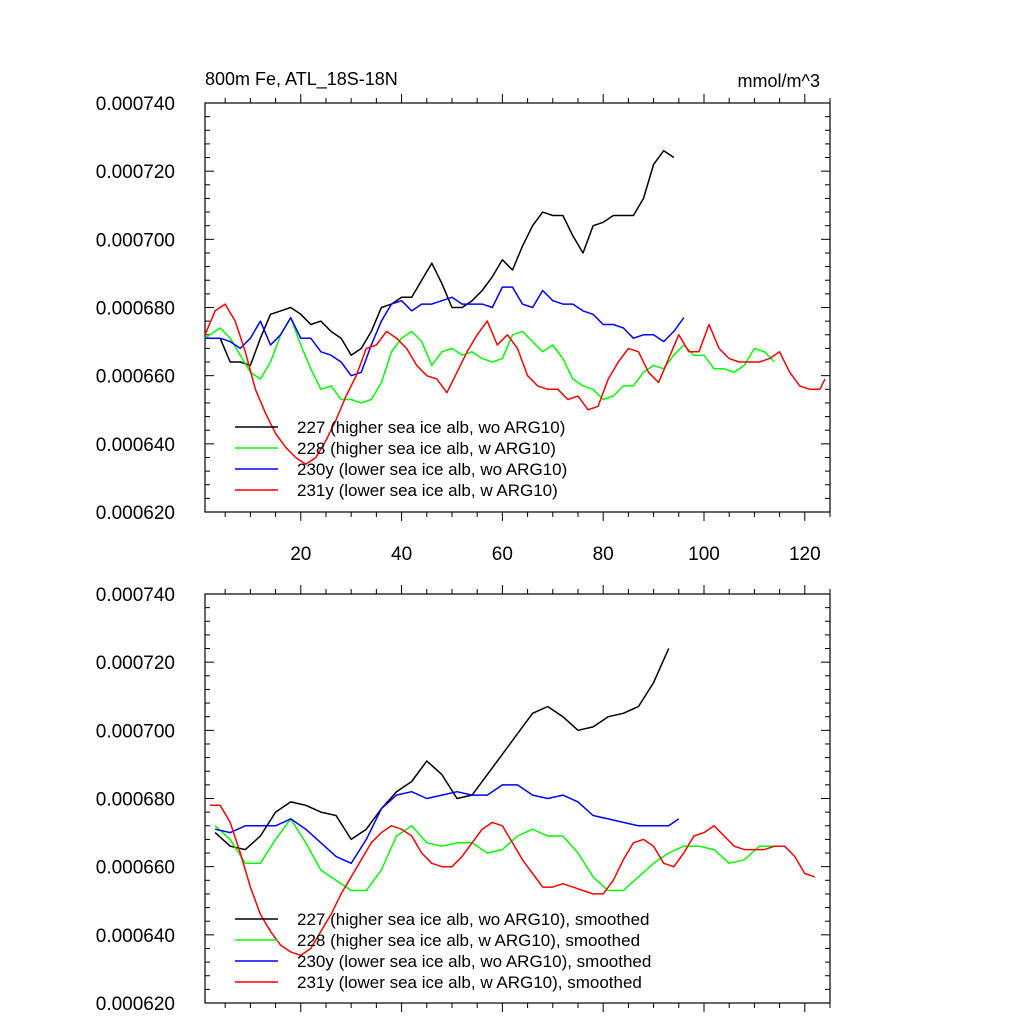 The image size is (1024, 1024). Describe the element at coordinates (135, 1004) in the screenshot. I see `bottom-ytick-label: 0.000620` at that location.